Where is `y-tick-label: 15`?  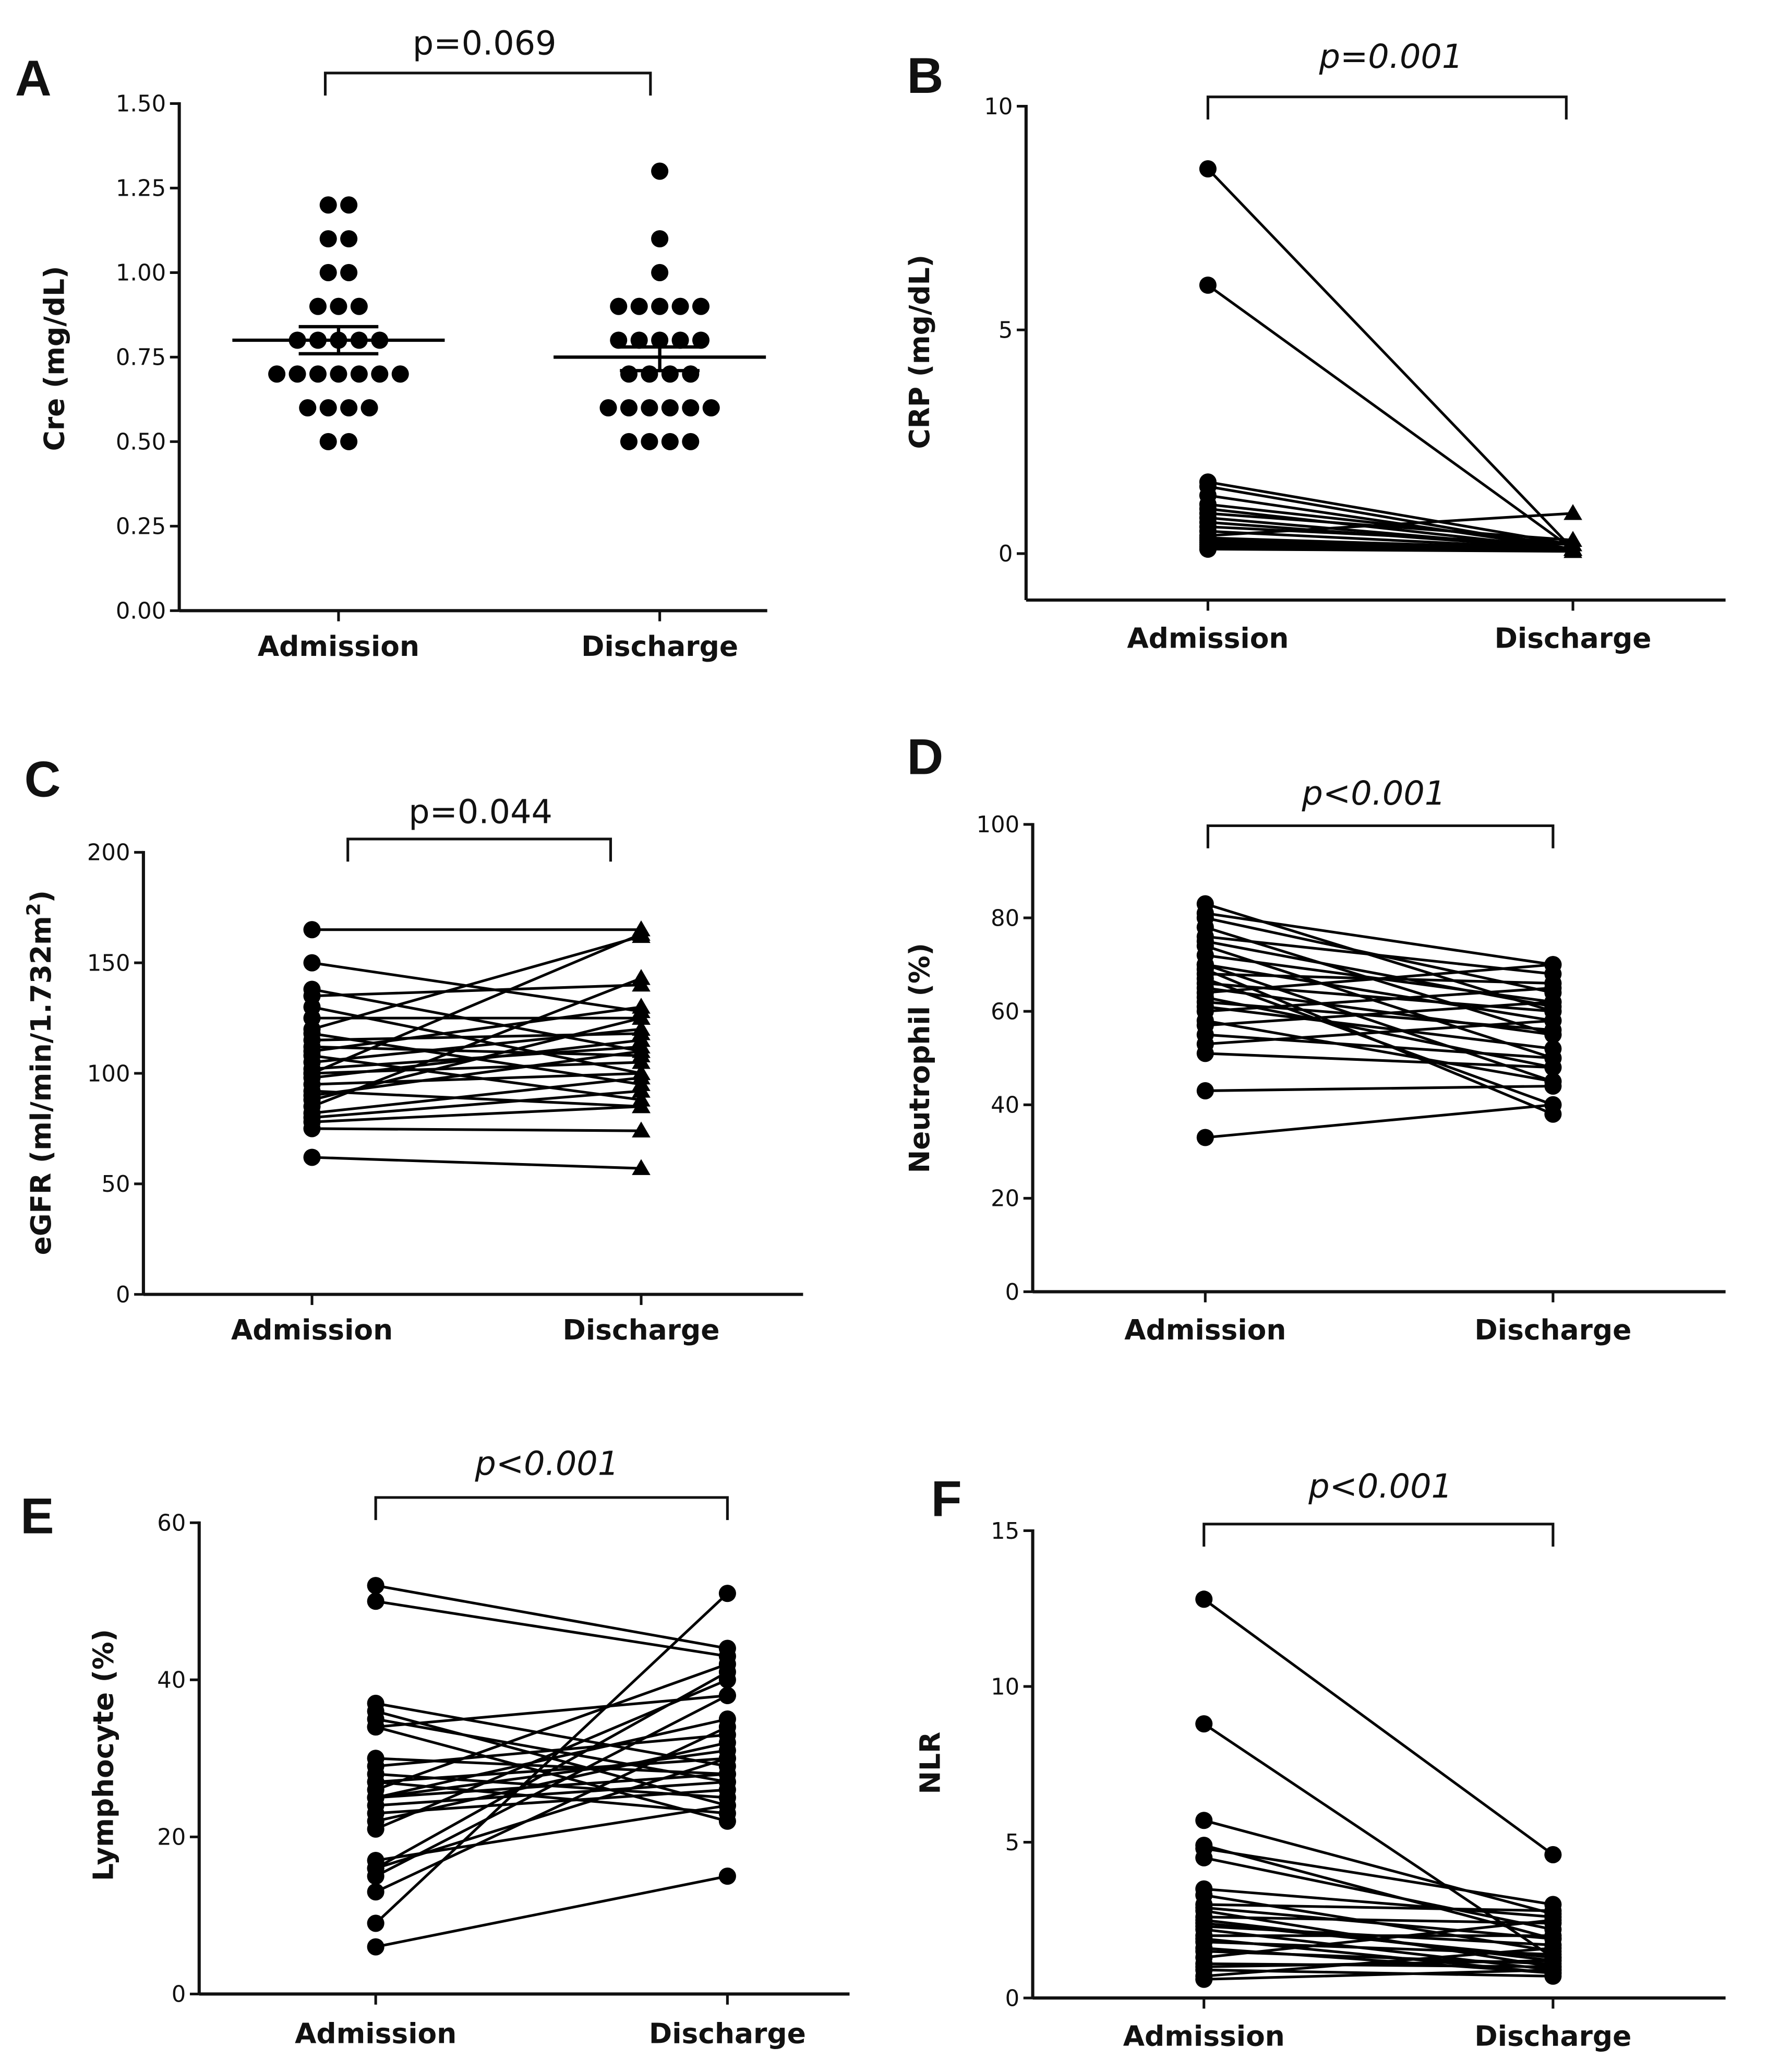
y-tick-label: 15 is located at coordinates (1005, 1531).